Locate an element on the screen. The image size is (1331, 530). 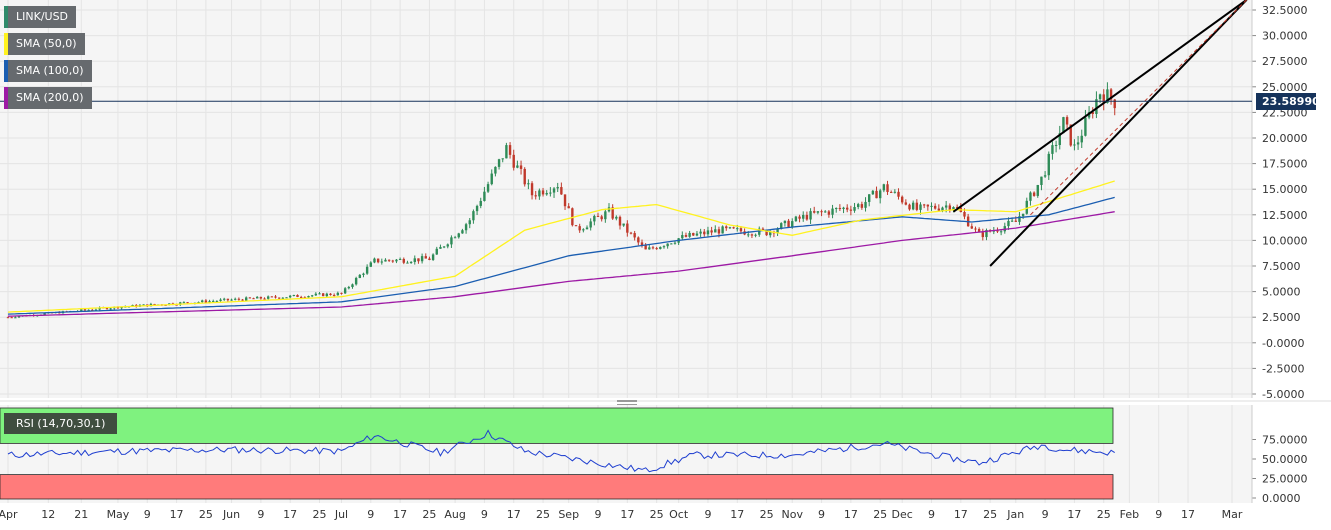
x-tick-label: 12 is located at coordinates (48, 514).